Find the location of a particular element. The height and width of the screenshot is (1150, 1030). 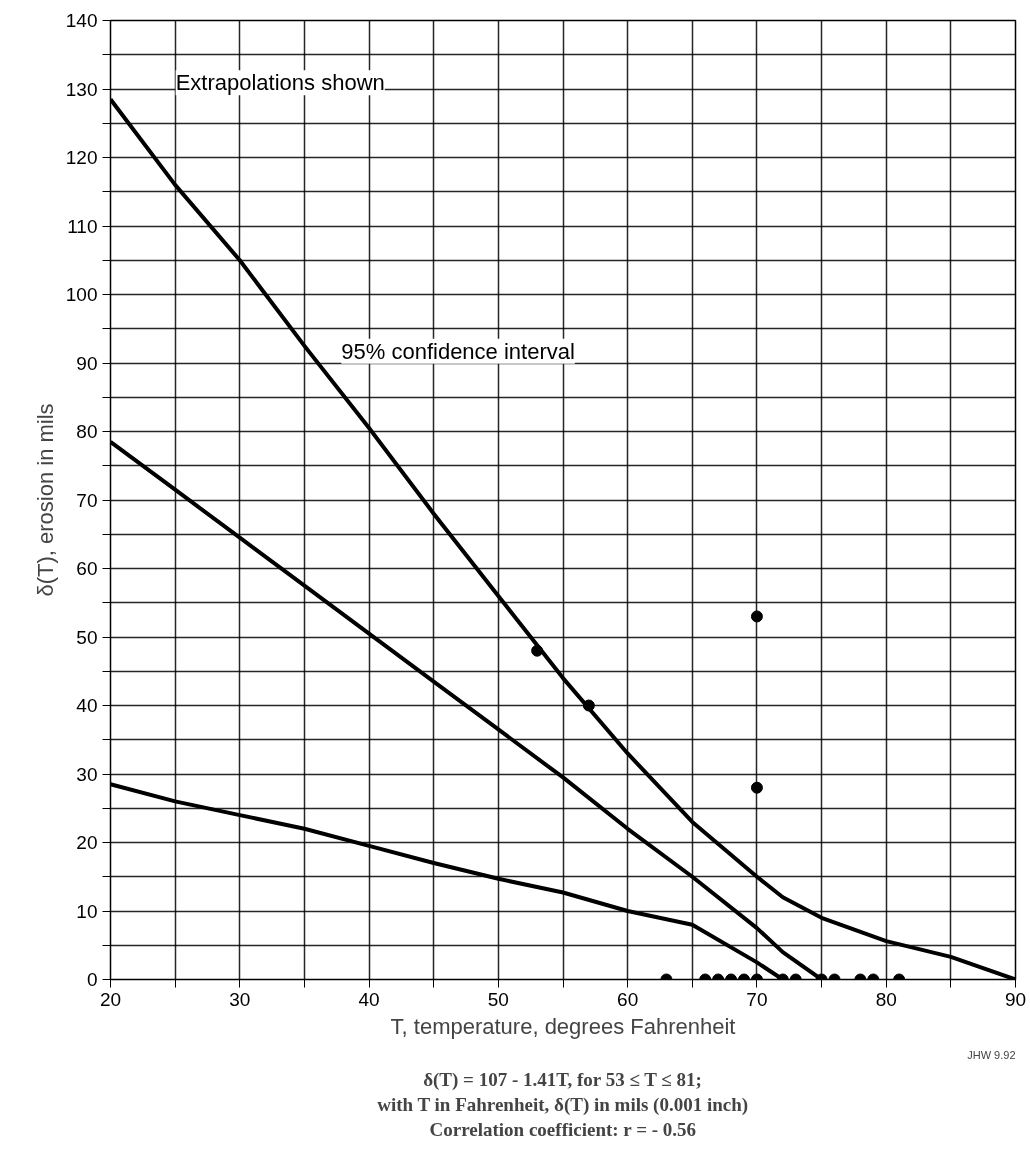

y-tick-label: 60 is located at coordinates (87, 568).